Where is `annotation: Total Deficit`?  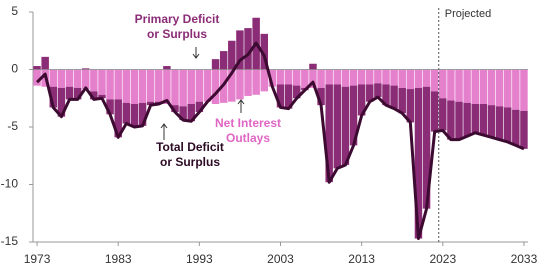 annotation: Total Deficit is located at coordinates (190, 147).